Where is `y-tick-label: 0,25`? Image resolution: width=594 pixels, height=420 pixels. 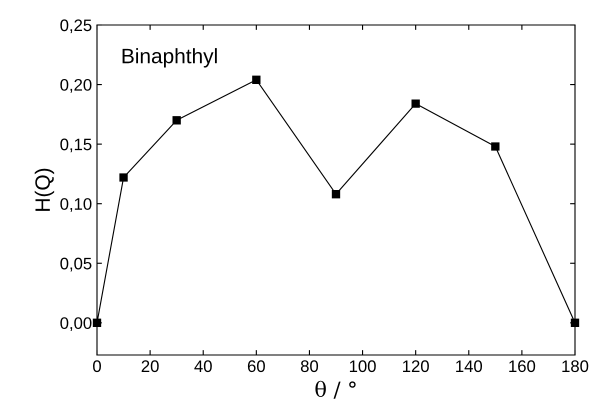
y-tick-label: 0,25 is located at coordinates (76, 26).